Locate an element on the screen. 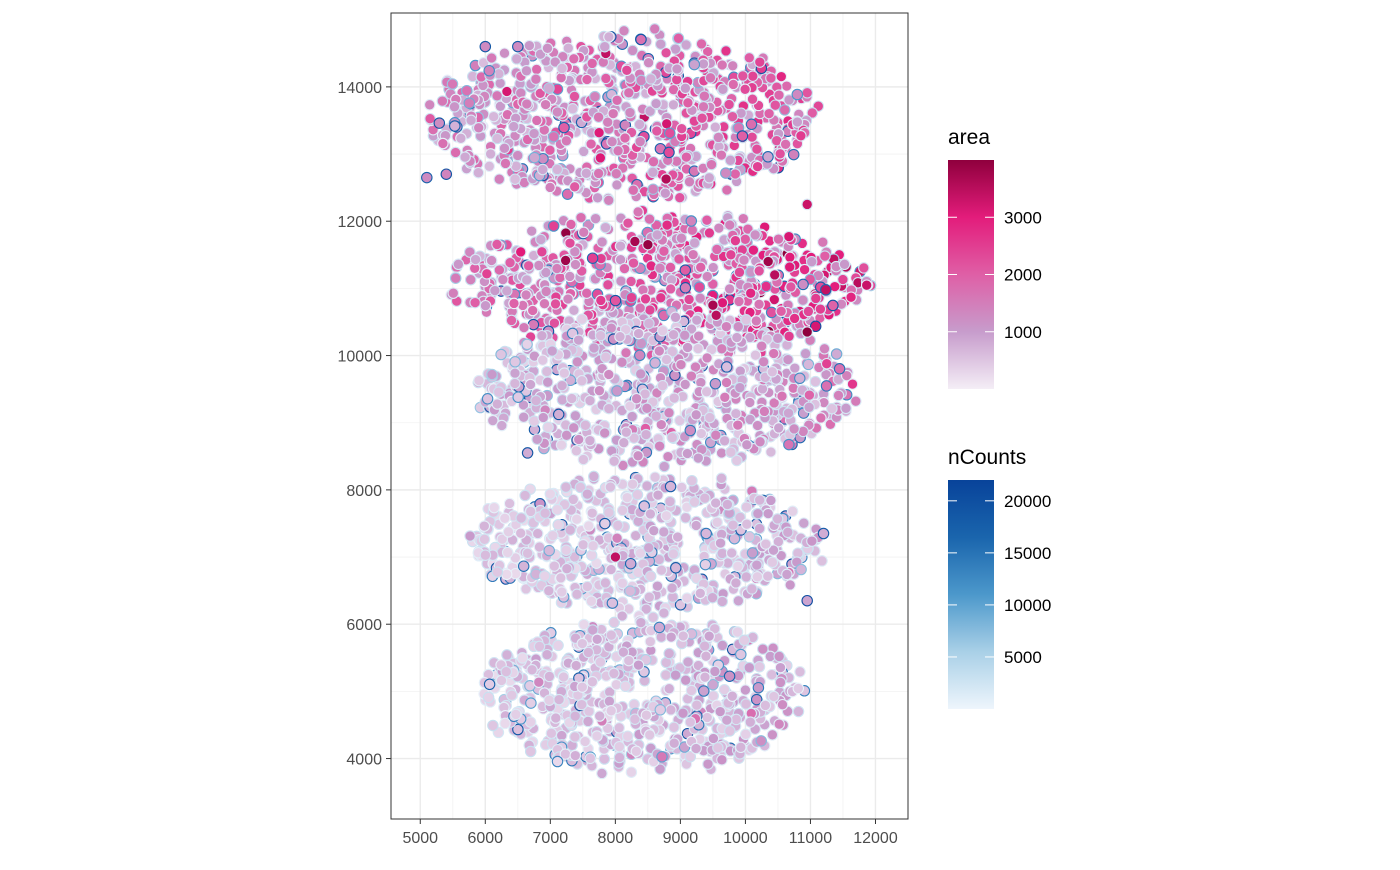 This screenshot has height=870, width=1400. legend-tick-label: 5000 is located at coordinates (1023, 657).